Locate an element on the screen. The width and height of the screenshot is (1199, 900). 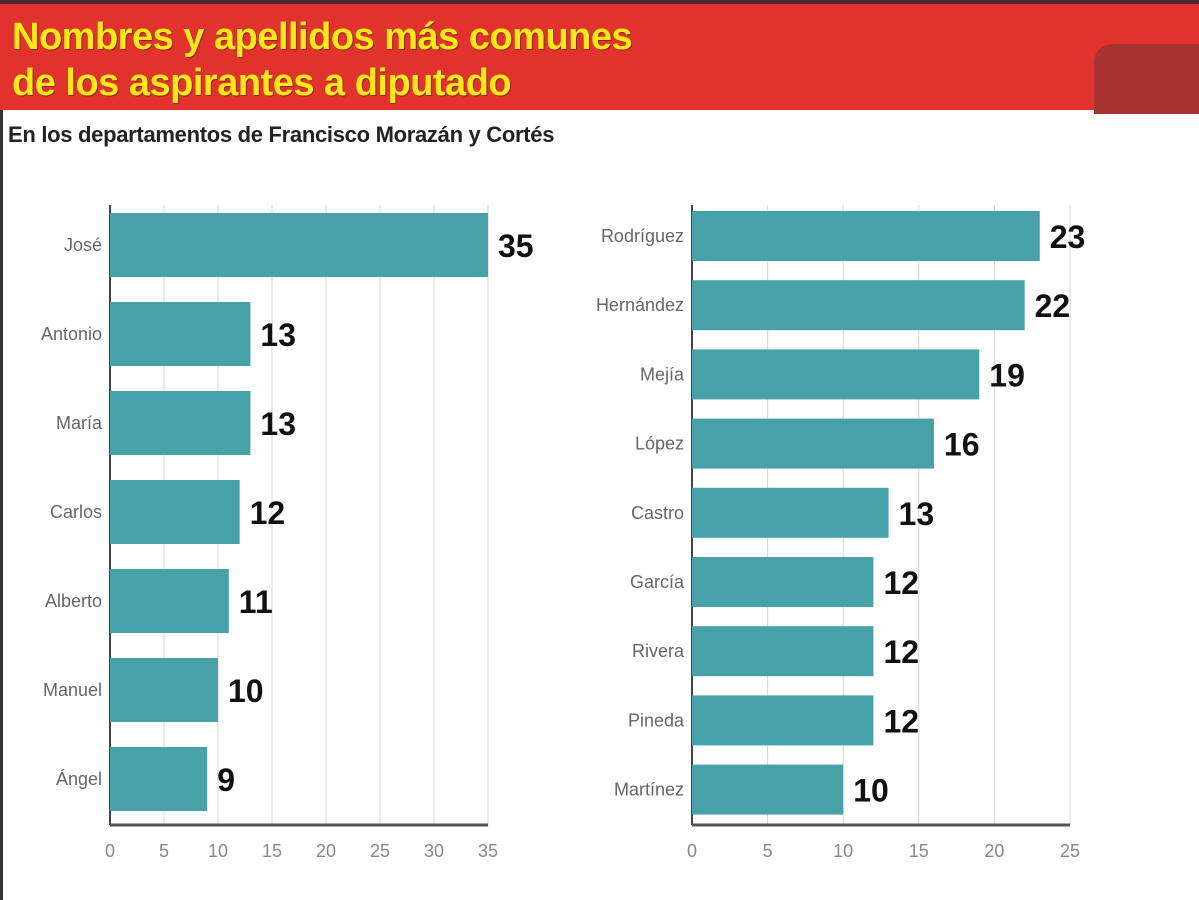
category-label: María is located at coordinates (79, 423).